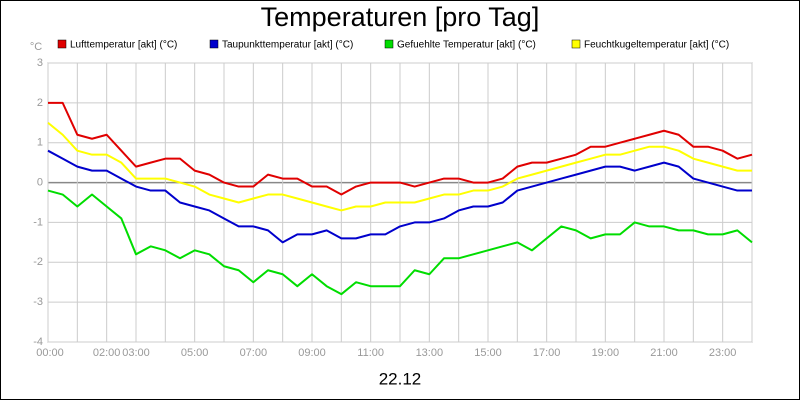 The width and height of the screenshot is (800, 400). I want to click on x-tick-label: 15:00, so click(488, 353).